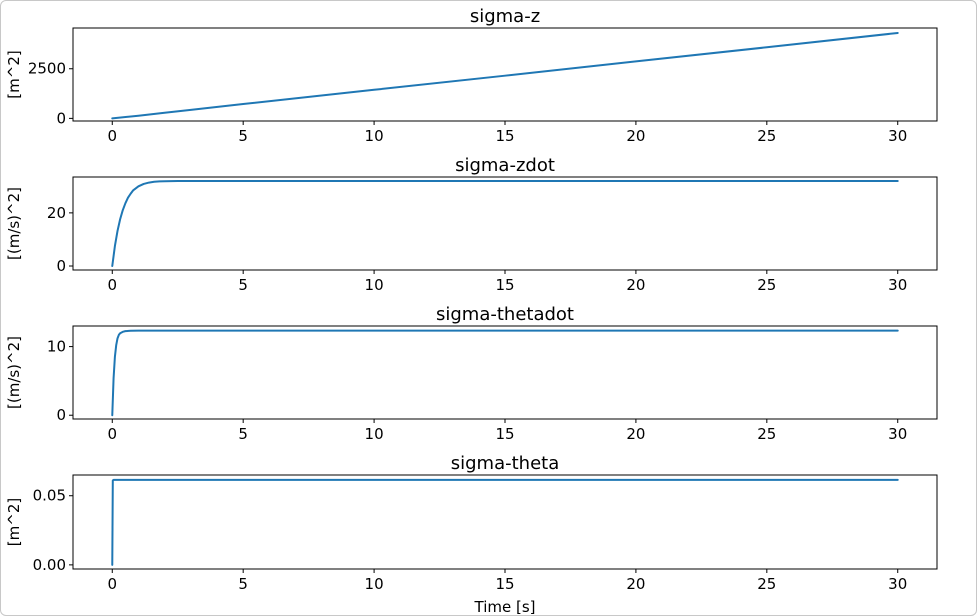 This screenshot has height=616, width=977. Describe the element at coordinates (49, 565) in the screenshot. I see `y-tick-label: 0.00` at that location.